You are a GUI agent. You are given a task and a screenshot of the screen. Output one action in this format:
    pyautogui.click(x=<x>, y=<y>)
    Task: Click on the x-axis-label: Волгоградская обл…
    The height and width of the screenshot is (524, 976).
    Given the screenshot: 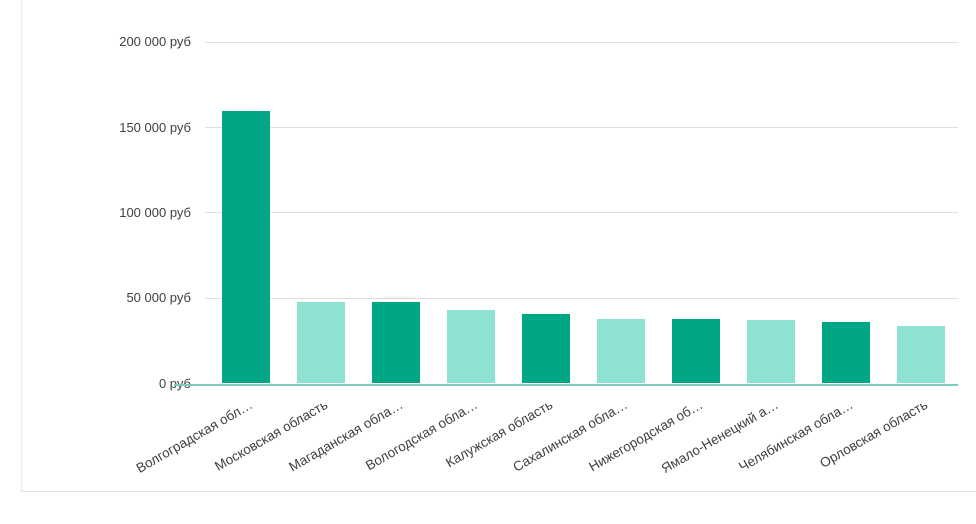 What is the action you would take?
    pyautogui.click(x=194, y=436)
    